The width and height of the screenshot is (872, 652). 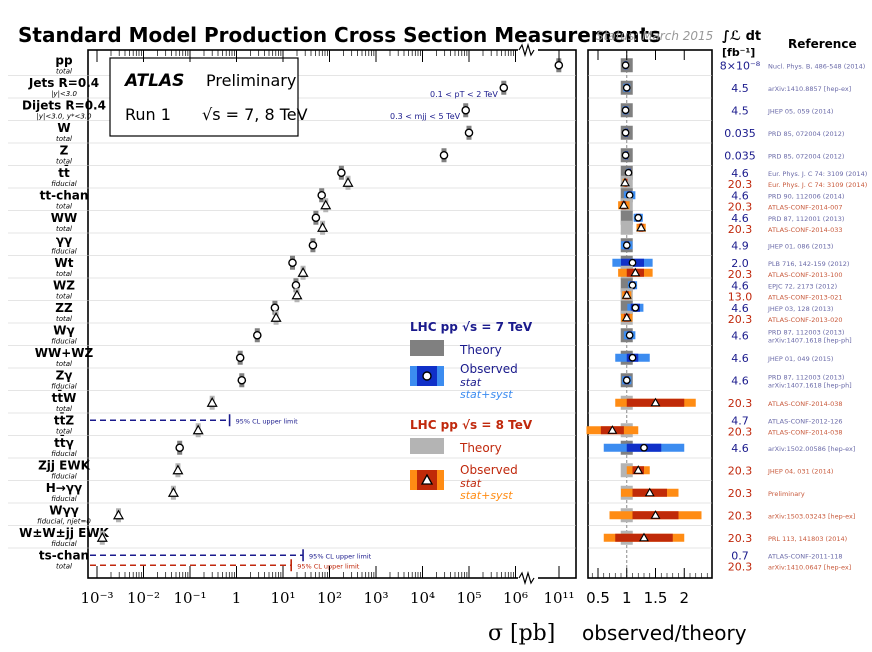 I want to click on x-tick-label: 10⁻², so click(x=143, y=598).